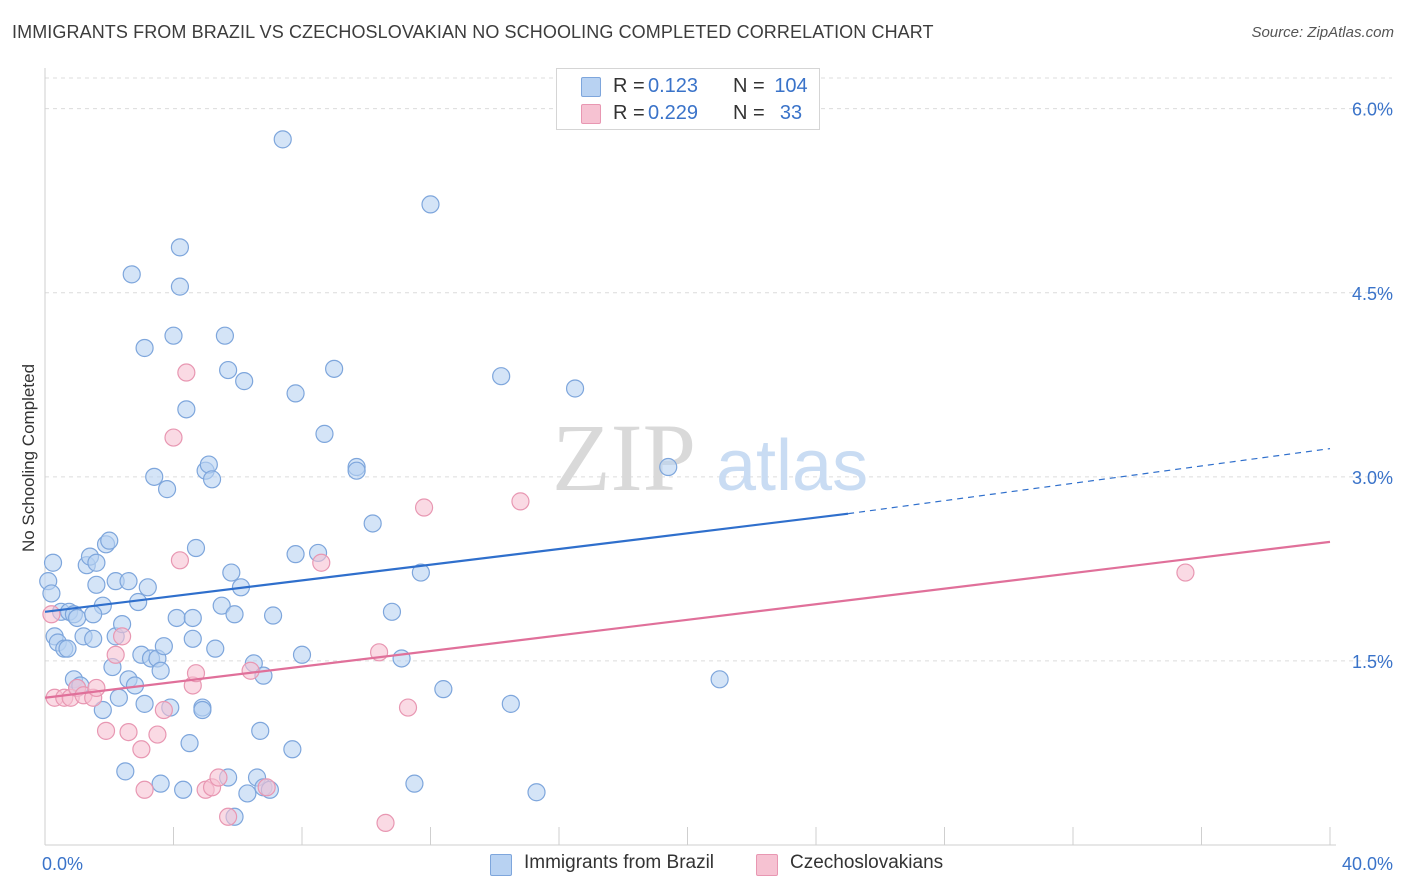 The height and width of the screenshot is (892, 1406). I want to click on r-value-czech: 0.229, so click(673, 113).